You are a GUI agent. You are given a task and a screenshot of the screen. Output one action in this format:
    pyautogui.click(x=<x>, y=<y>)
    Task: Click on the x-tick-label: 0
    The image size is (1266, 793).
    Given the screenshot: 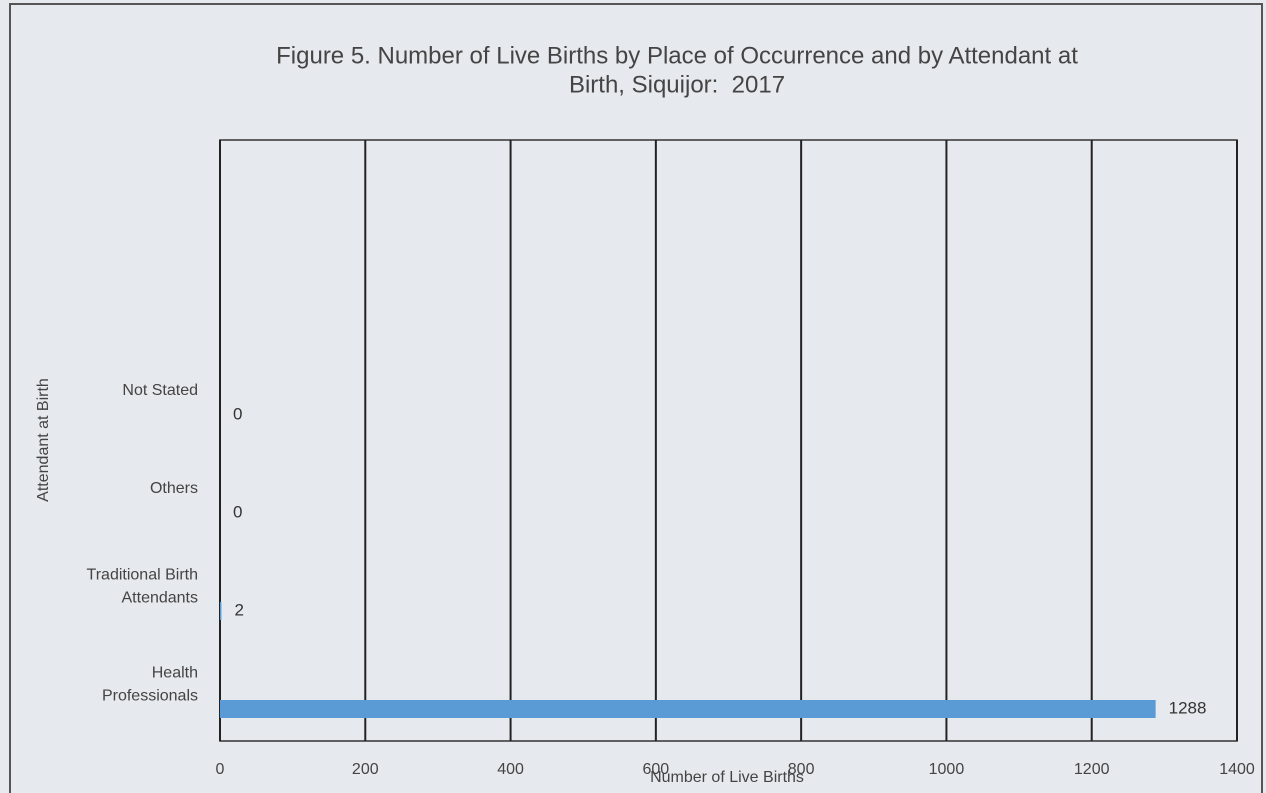 What is the action you would take?
    pyautogui.click(x=220, y=769)
    